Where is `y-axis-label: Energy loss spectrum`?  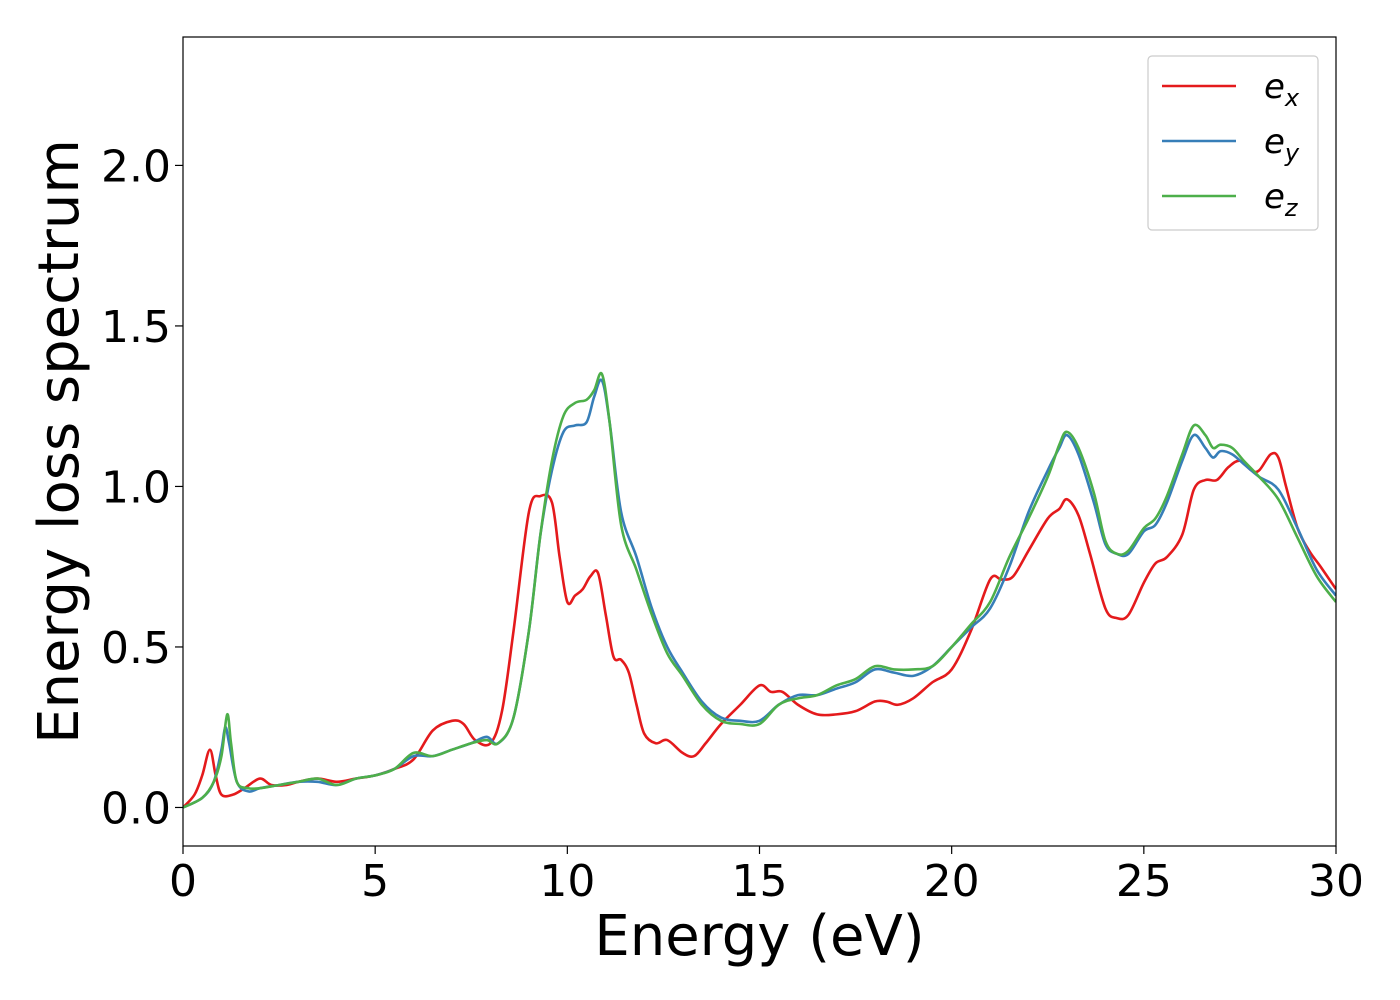
y-axis-label: Energy loss spectrum is located at coordinates (59, 441).